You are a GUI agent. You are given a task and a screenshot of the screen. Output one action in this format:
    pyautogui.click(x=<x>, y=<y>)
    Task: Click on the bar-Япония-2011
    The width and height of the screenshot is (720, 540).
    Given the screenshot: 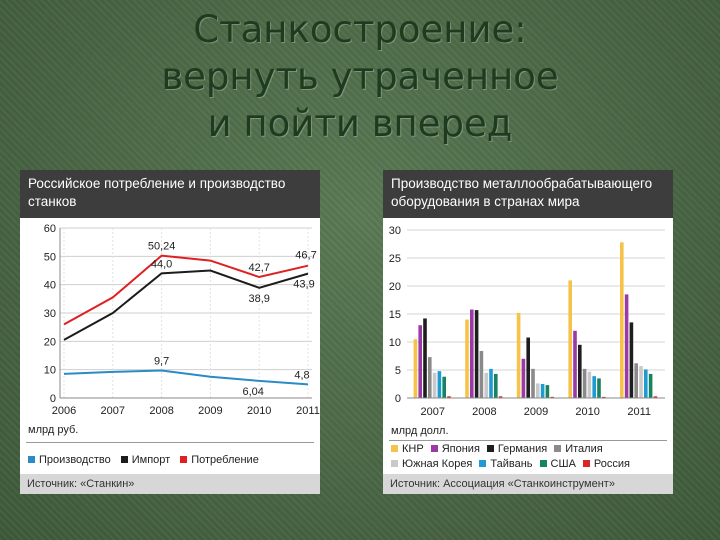 What is the action you would take?
    pyautogui.click(x=626, y=346)
    